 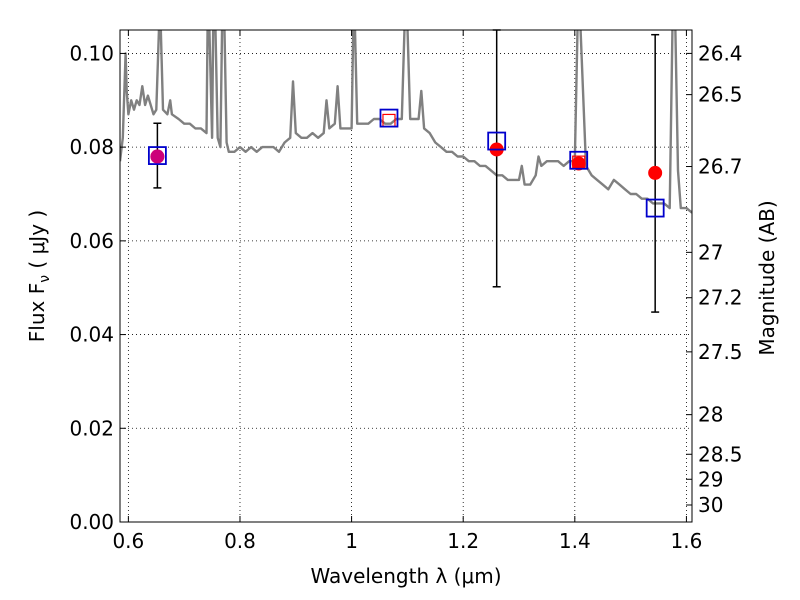 I want to click on y-tick-label: 0.02, so click(x=91, y=428).